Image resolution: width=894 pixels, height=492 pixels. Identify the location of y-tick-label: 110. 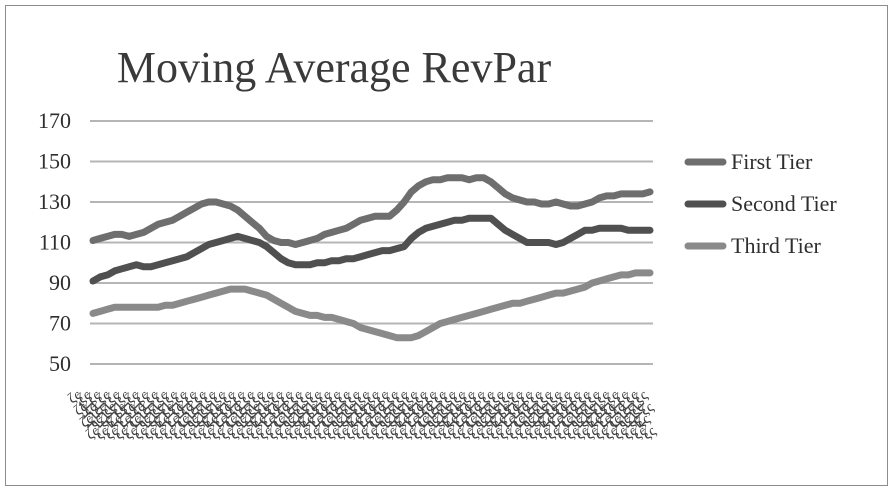
(55, 242).